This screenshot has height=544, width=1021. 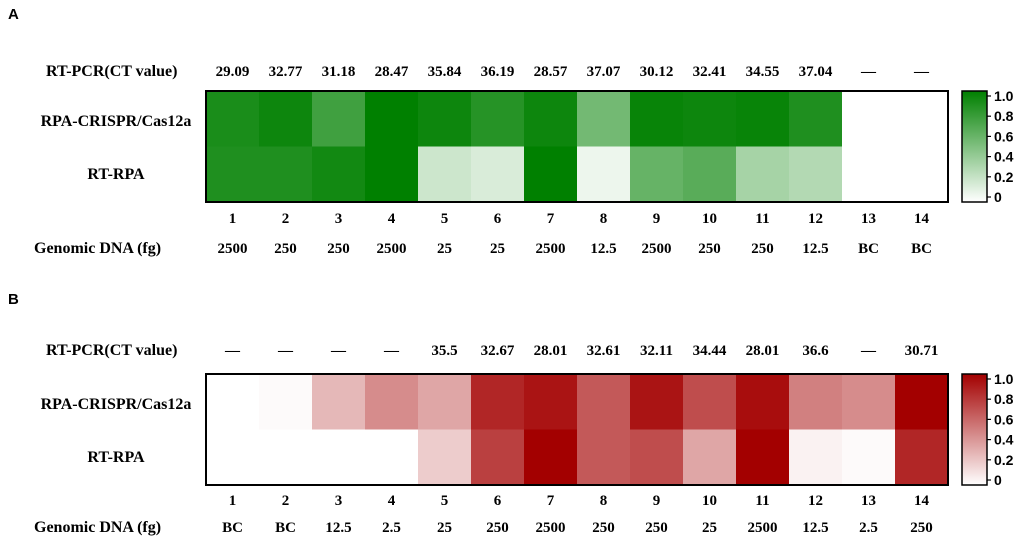 What do you see at coordinates (233, 72) in the screenshot?
I see `ct-value: 29.09` at bounding box center [233, 72].